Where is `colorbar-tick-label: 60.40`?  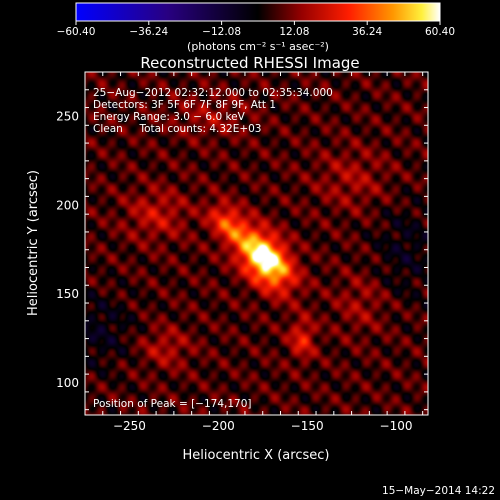 colorbar-tick-label: 60.40 is located at coordinates (440, 32).